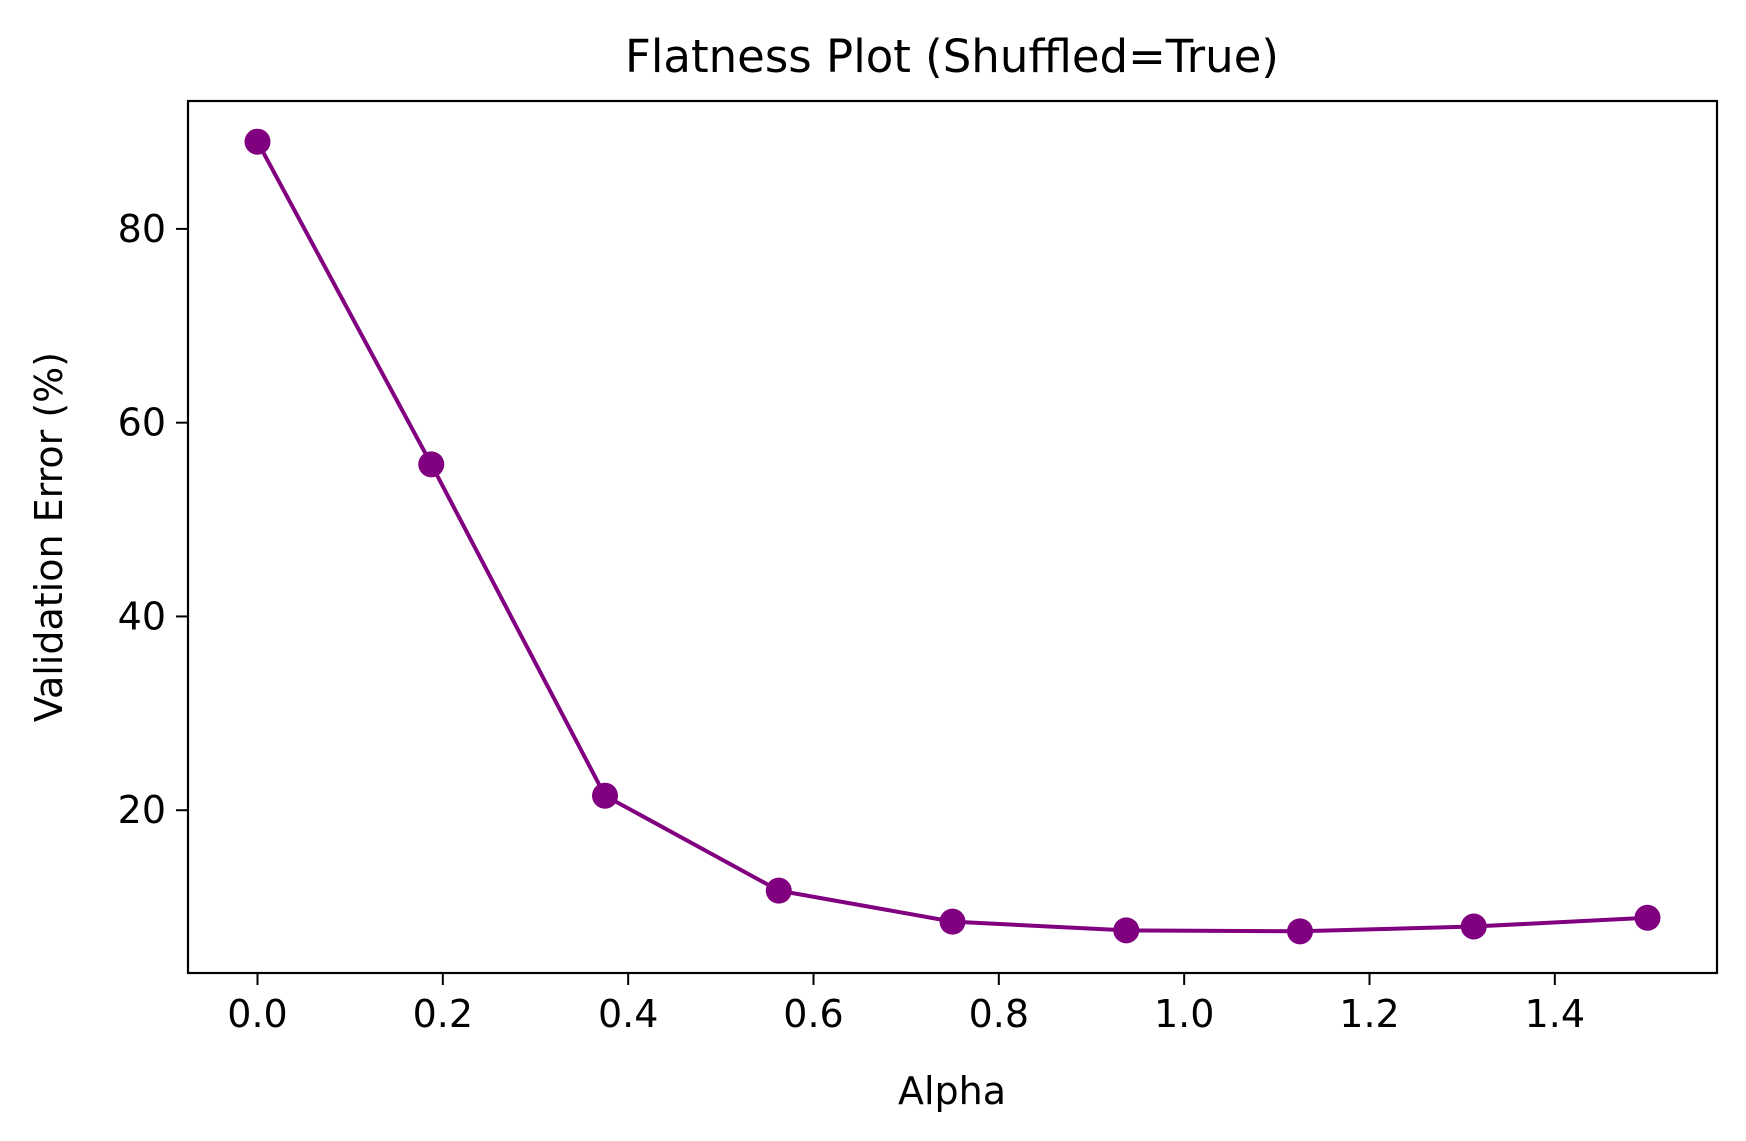  I want to click on x-tick-label: 1.0, so click(1184, 1014).